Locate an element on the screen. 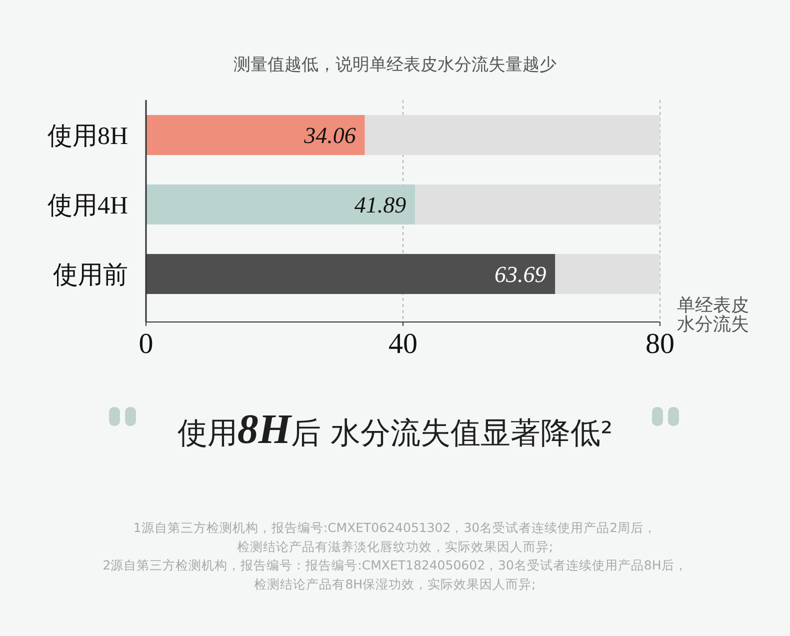  data-label: 41.89 is located at coordinates (380, 205).